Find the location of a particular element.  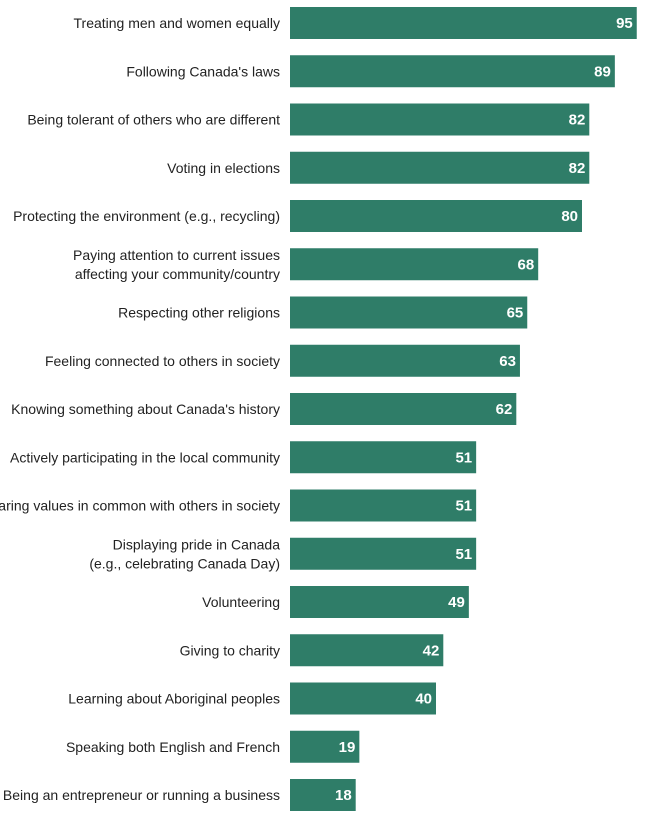

category-label: Displaying pride in Canada is located at coordinates (197, 544).